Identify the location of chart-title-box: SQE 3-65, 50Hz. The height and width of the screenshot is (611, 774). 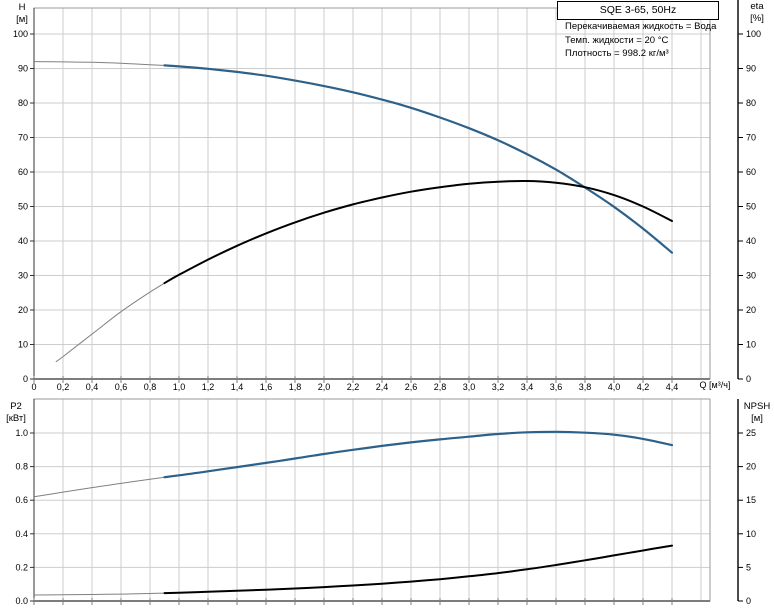
(638, 10).